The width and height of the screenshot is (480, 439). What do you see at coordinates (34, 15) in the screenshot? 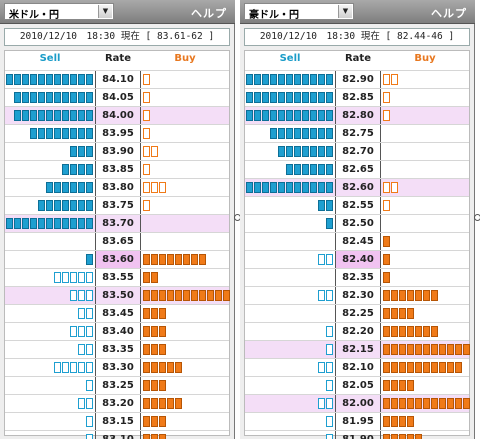
I see `currency-pair-value: 米ドル・円` at bounding box center [34, 15].